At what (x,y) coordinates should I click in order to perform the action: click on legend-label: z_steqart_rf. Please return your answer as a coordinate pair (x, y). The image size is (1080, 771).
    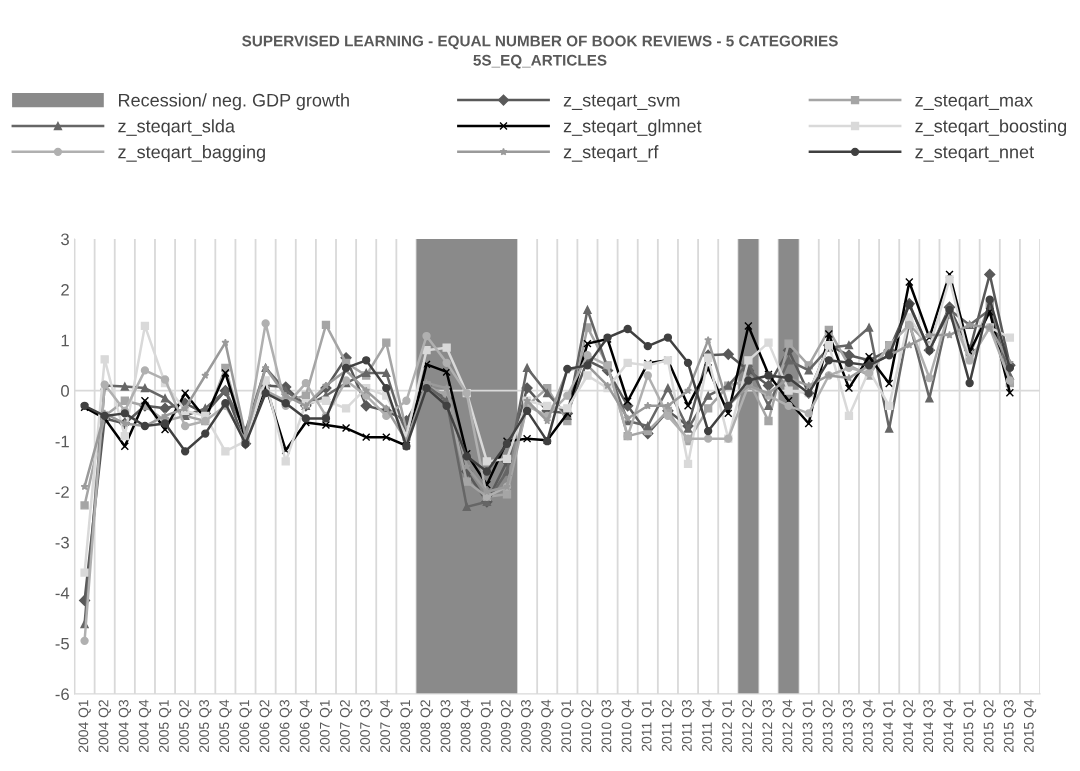
    Looking at the image, I should click on (611, 153).